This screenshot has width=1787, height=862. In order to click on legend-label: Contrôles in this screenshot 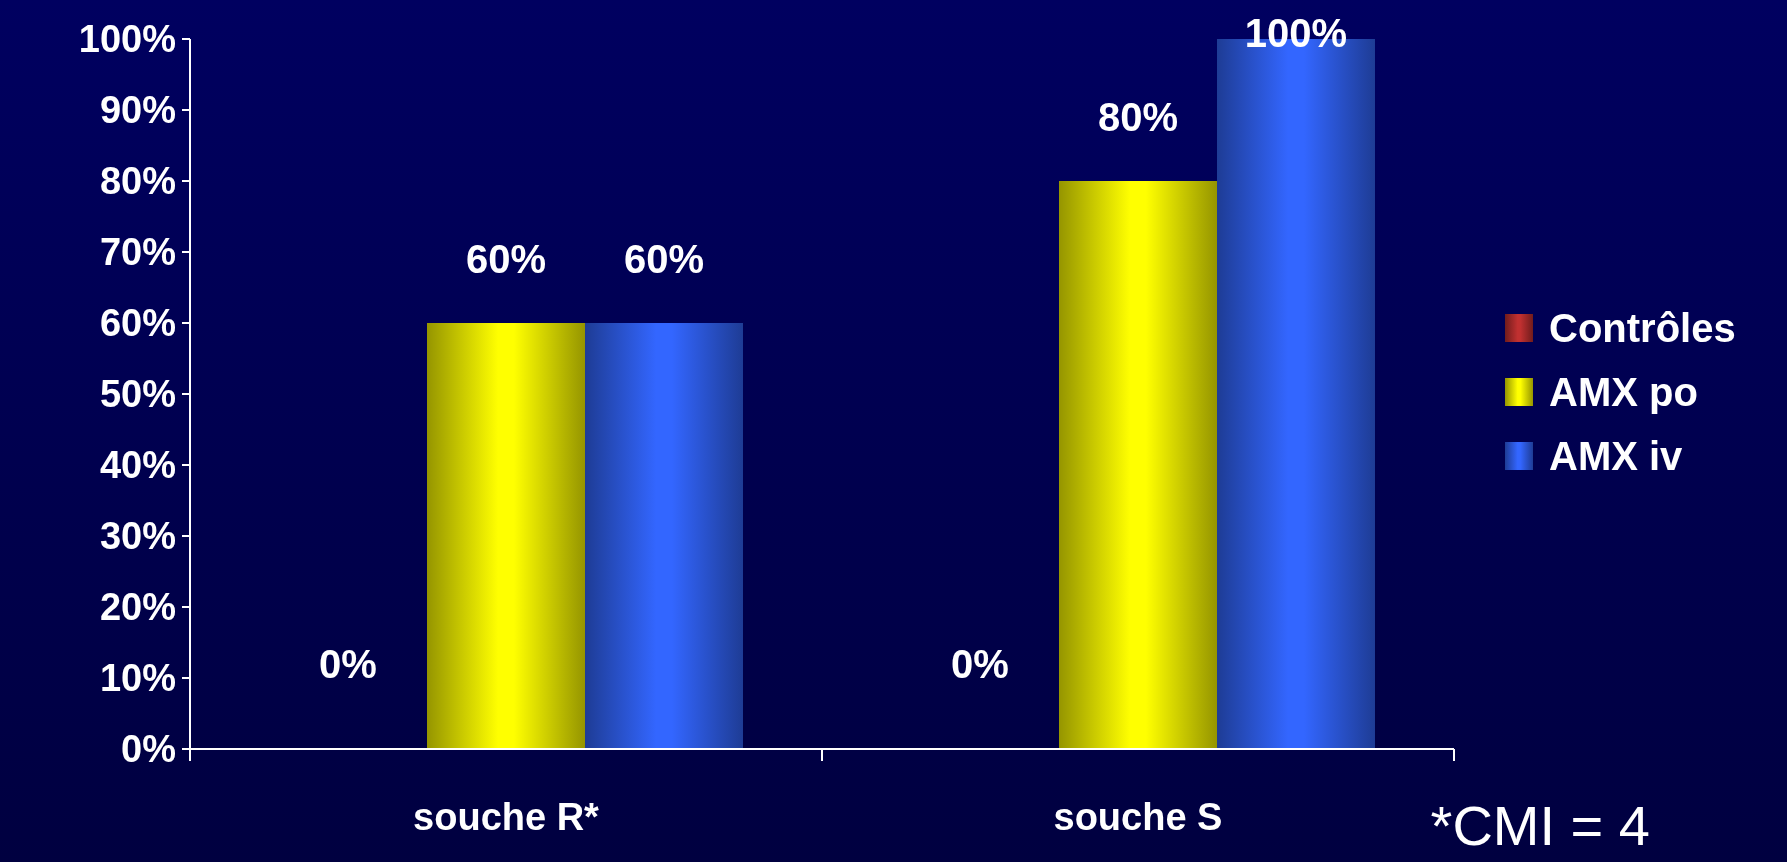, I will do `click(1642, 328)`.